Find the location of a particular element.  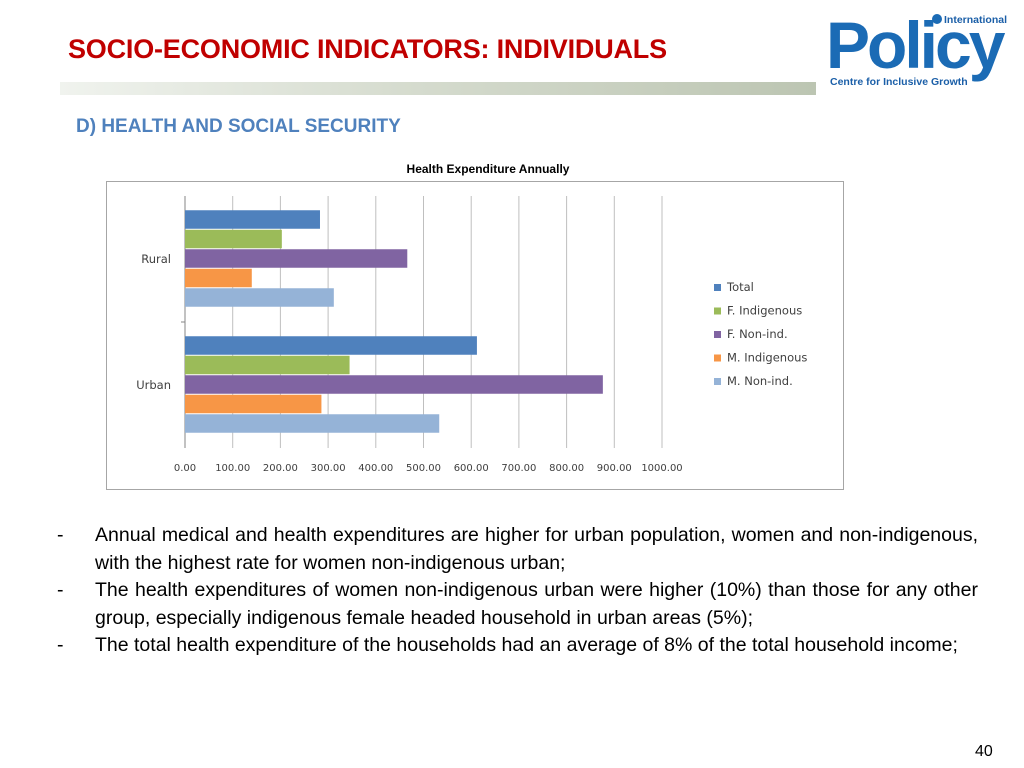

legend-label: F. Indigenous is located at coordinates (764, 311).